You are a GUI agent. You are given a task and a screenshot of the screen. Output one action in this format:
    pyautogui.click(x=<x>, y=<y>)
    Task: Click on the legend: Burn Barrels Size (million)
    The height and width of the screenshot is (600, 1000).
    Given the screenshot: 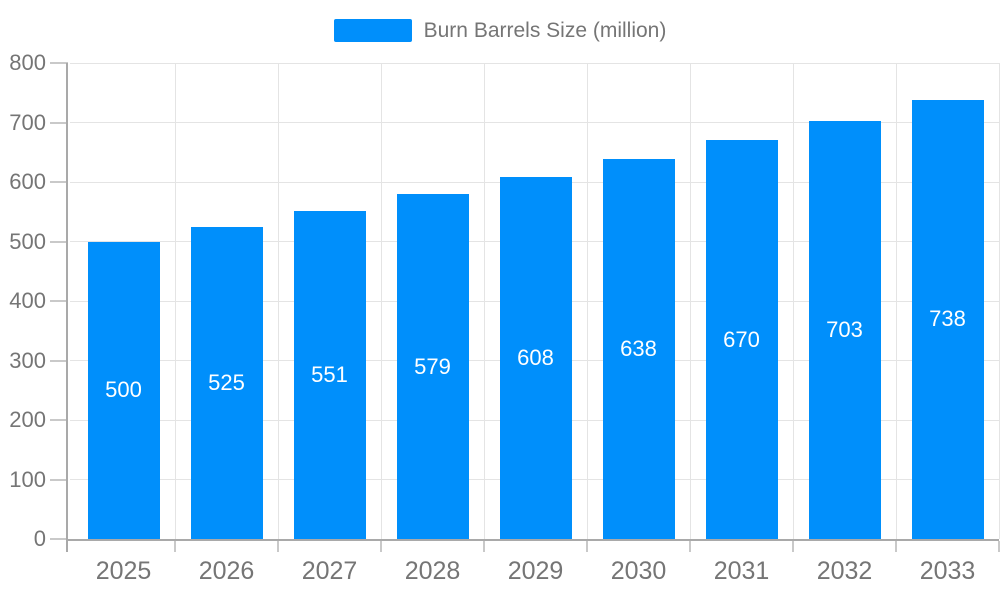 What is the action you would take?
    pyautogui.click(x=500, y=30)
    